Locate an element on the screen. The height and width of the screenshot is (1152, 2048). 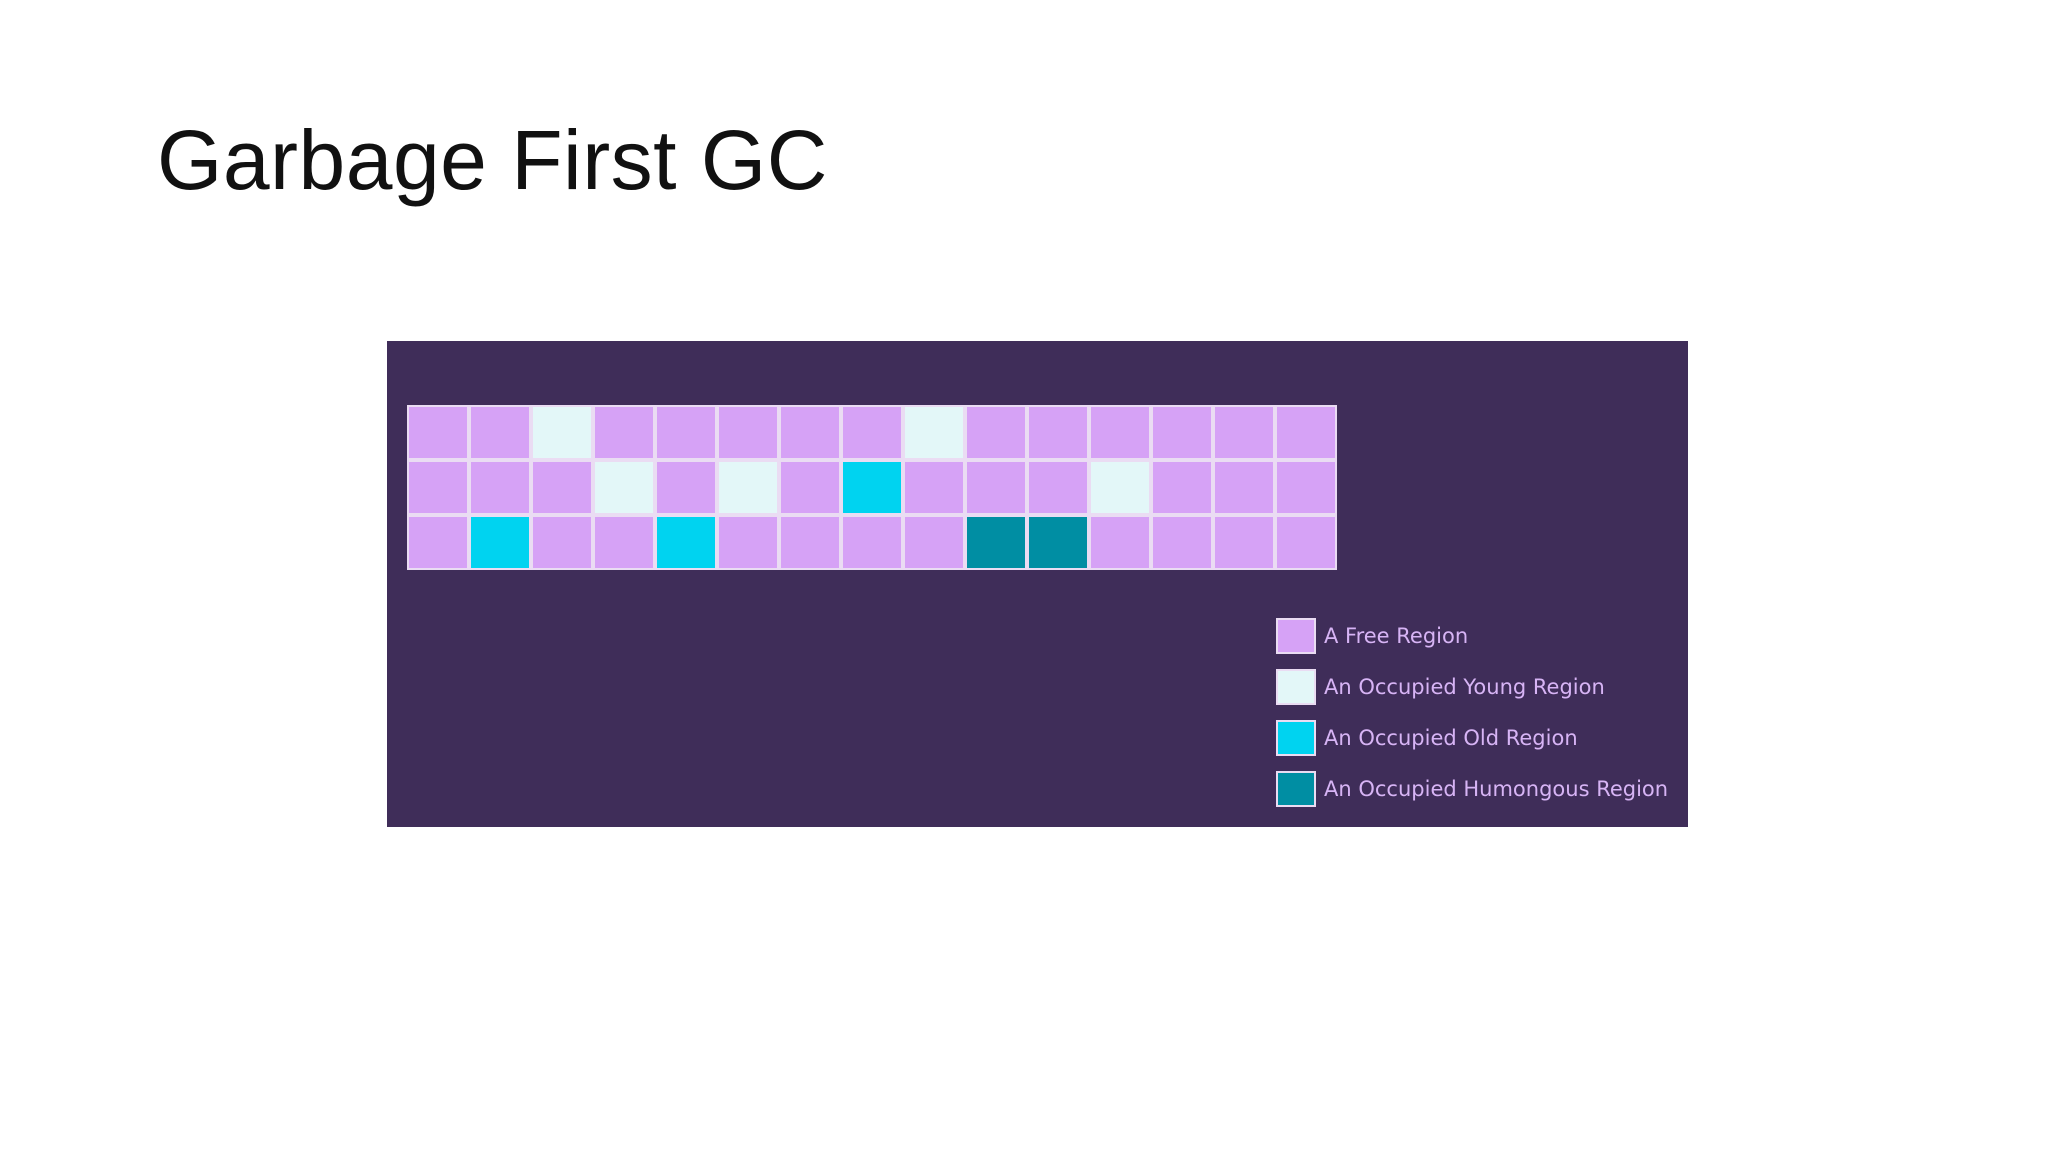
legend-label: An Occupied Young Region is located at coordinates (1464, 687).